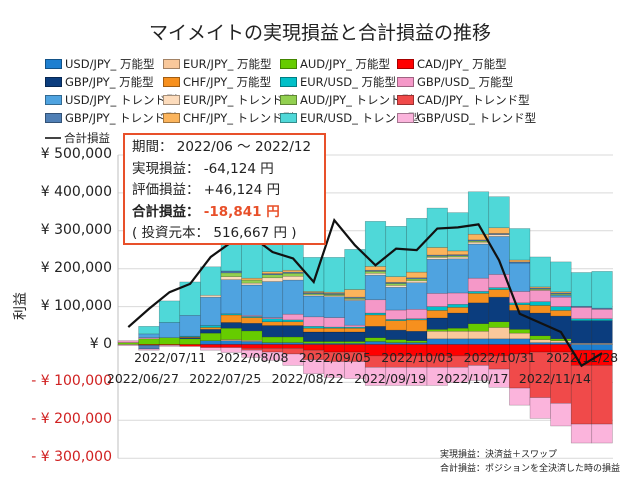 This screenshot has height=480, width=640. What do you see at coordinates (473, 100) in the screenshot?
I see `legend-label: CAD/JPY_ トレンド型` at bounding box center [473, 100].